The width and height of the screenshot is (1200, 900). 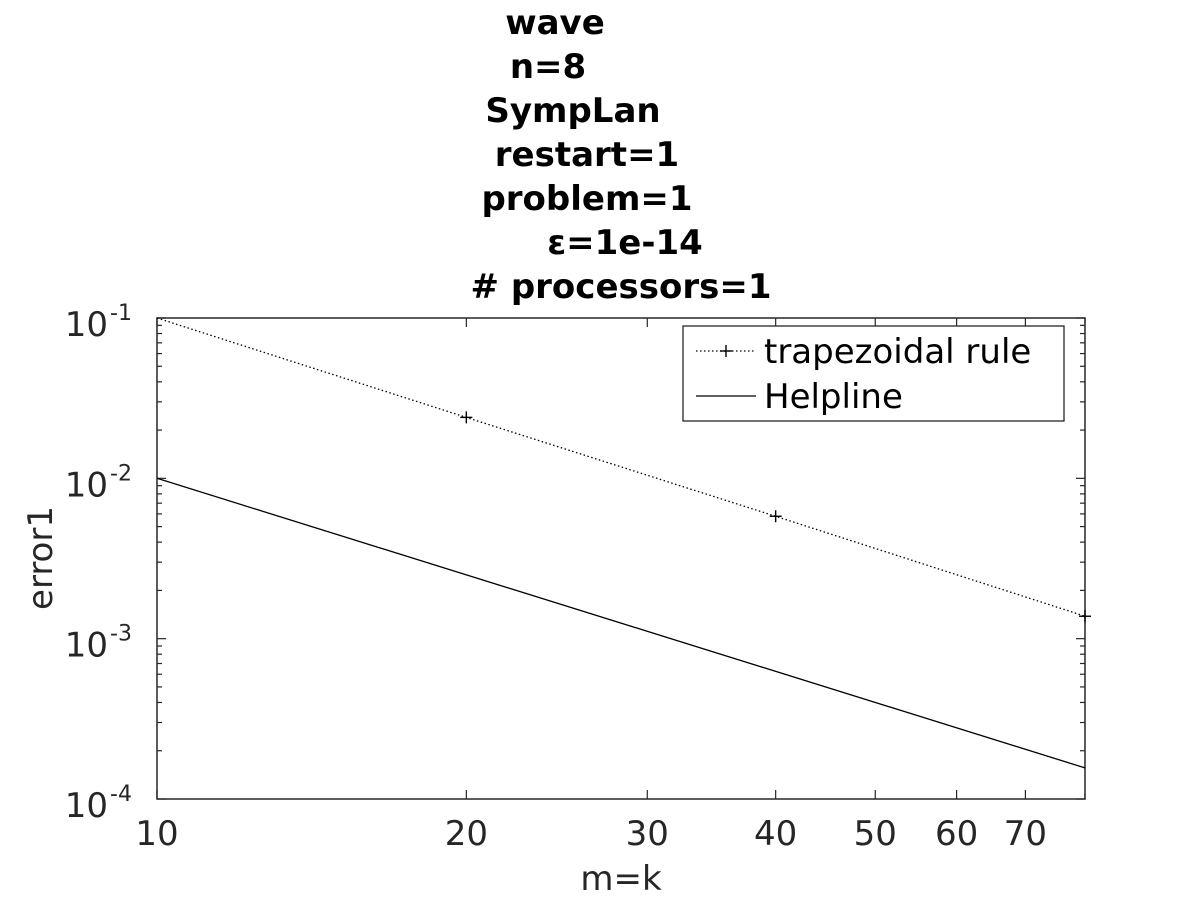 What do you see at coordinates (548, 67) in the screenshot?
I see `chart-title-line: n=8` at bounding box center [548, 67].